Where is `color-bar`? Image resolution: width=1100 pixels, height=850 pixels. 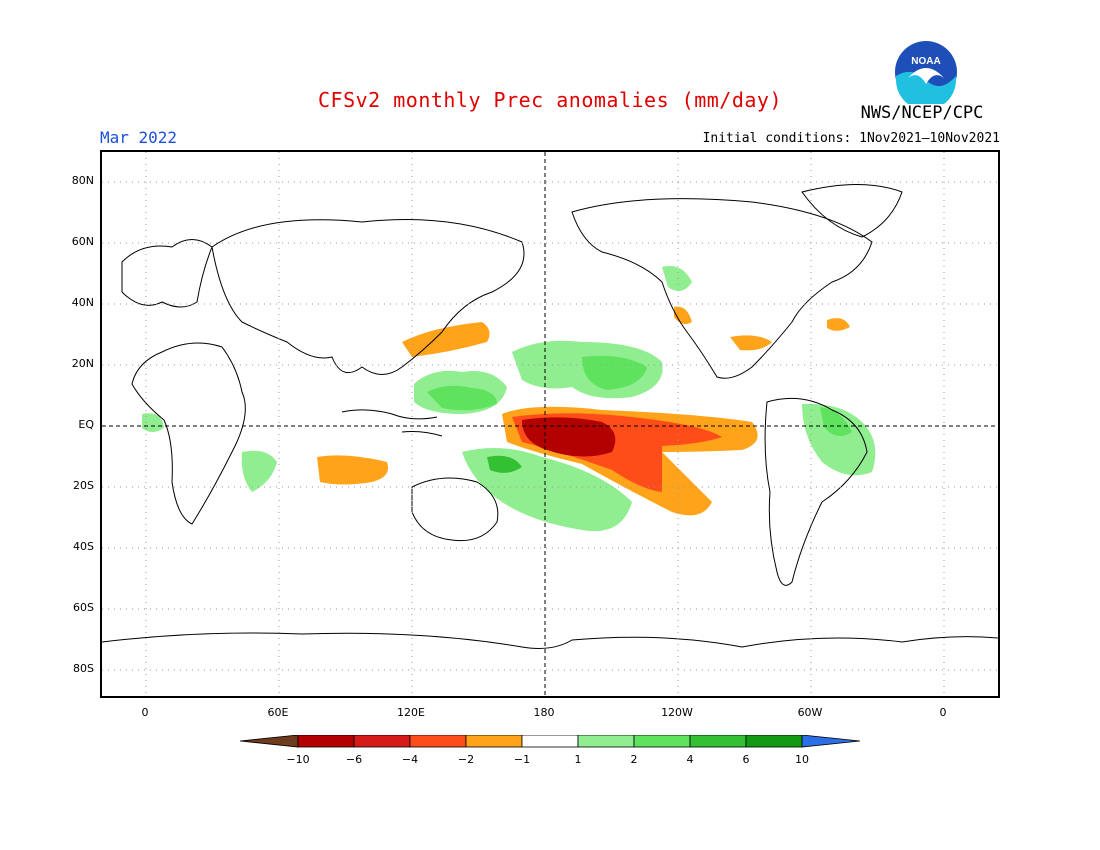 color-bar is located at coordinates (550, 741).